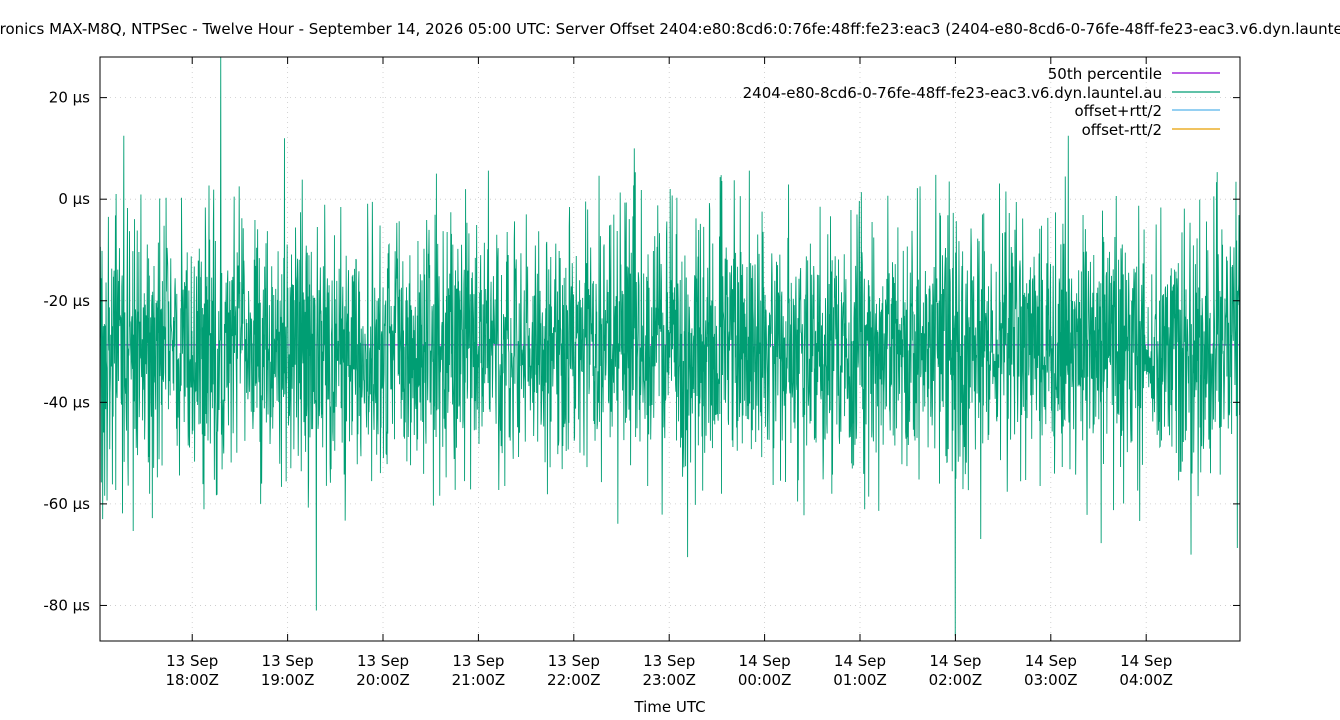  Describe the element at coordinates (288, 680) in the screenshot. I see `x-tick-label: 19:00Z` at that location.